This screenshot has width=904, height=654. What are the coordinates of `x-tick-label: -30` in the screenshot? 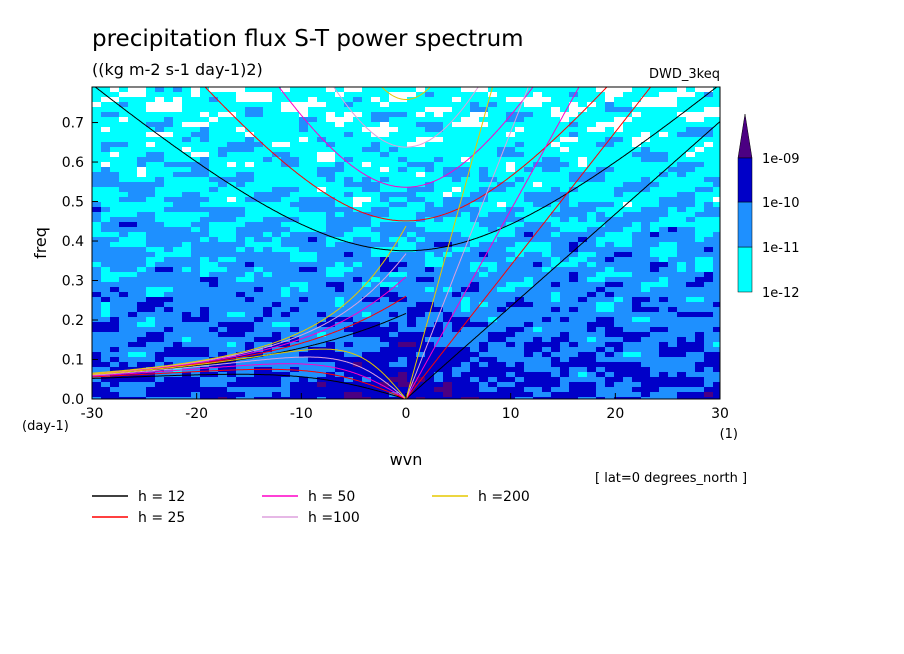 It's located at (92, 414).